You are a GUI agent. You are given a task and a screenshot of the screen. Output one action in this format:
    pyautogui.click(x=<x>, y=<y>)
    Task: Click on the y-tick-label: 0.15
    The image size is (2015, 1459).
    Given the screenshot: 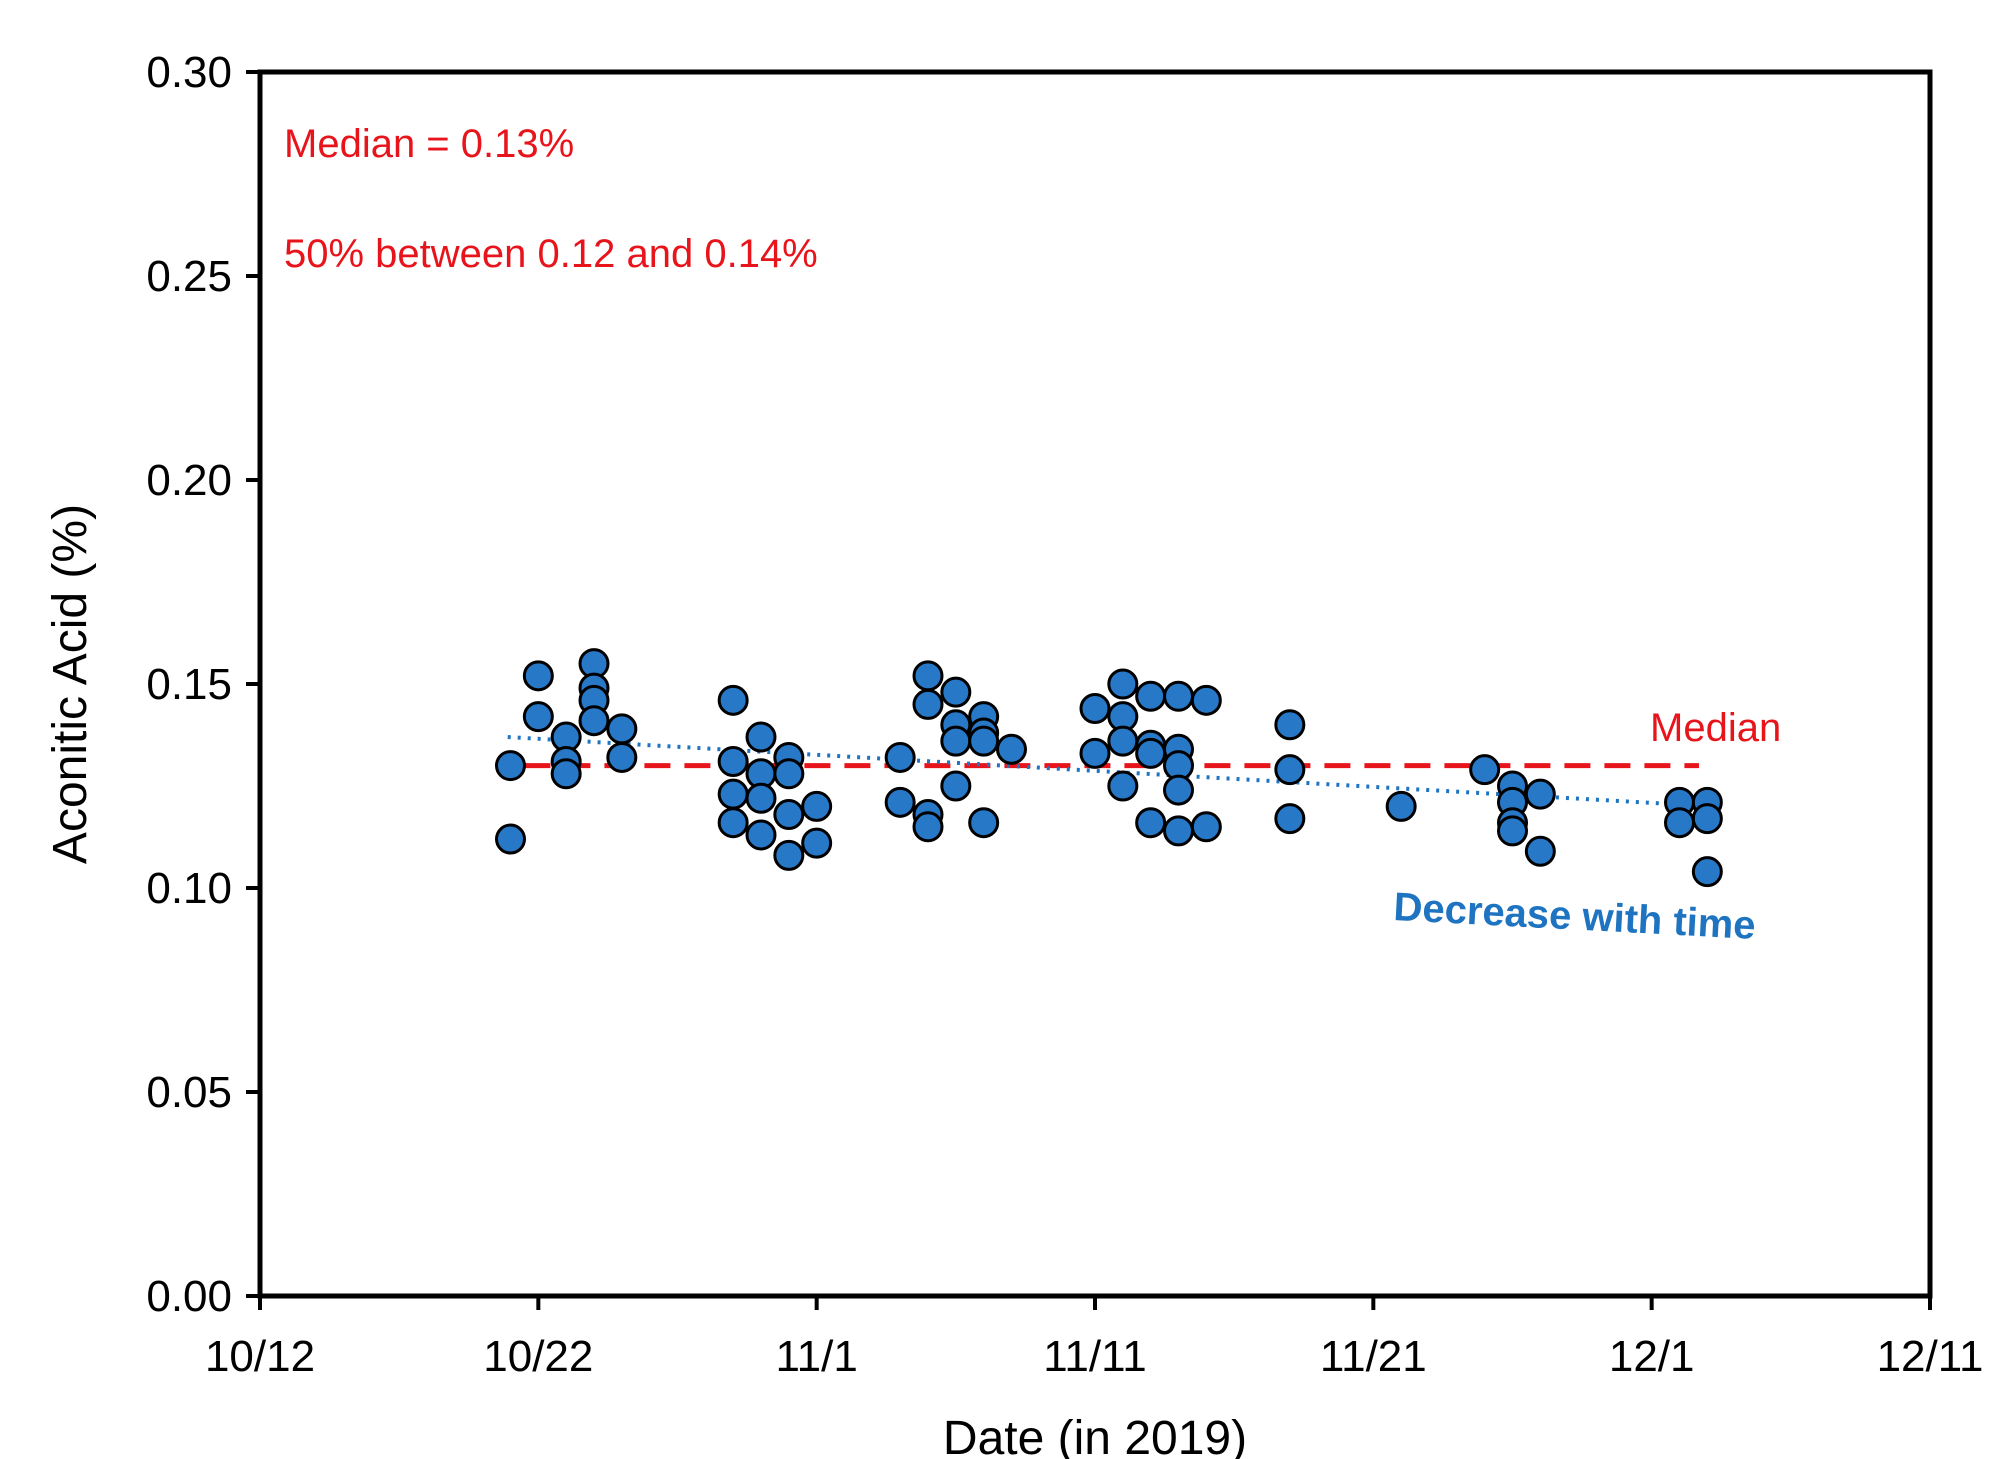 What is the action you would take?
    pyautogui.click(x=189, y=684)
    